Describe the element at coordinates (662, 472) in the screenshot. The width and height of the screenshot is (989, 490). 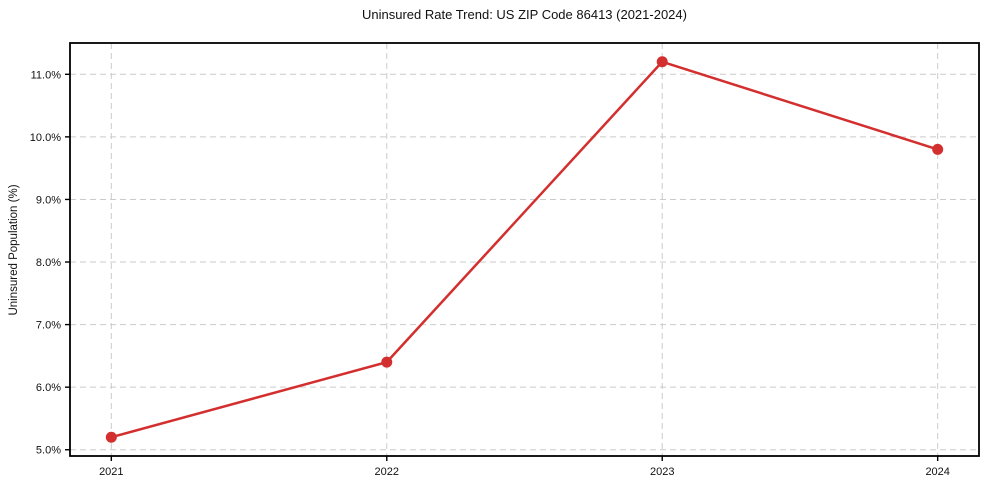
I see `x-tick-label: 2023` at that location.